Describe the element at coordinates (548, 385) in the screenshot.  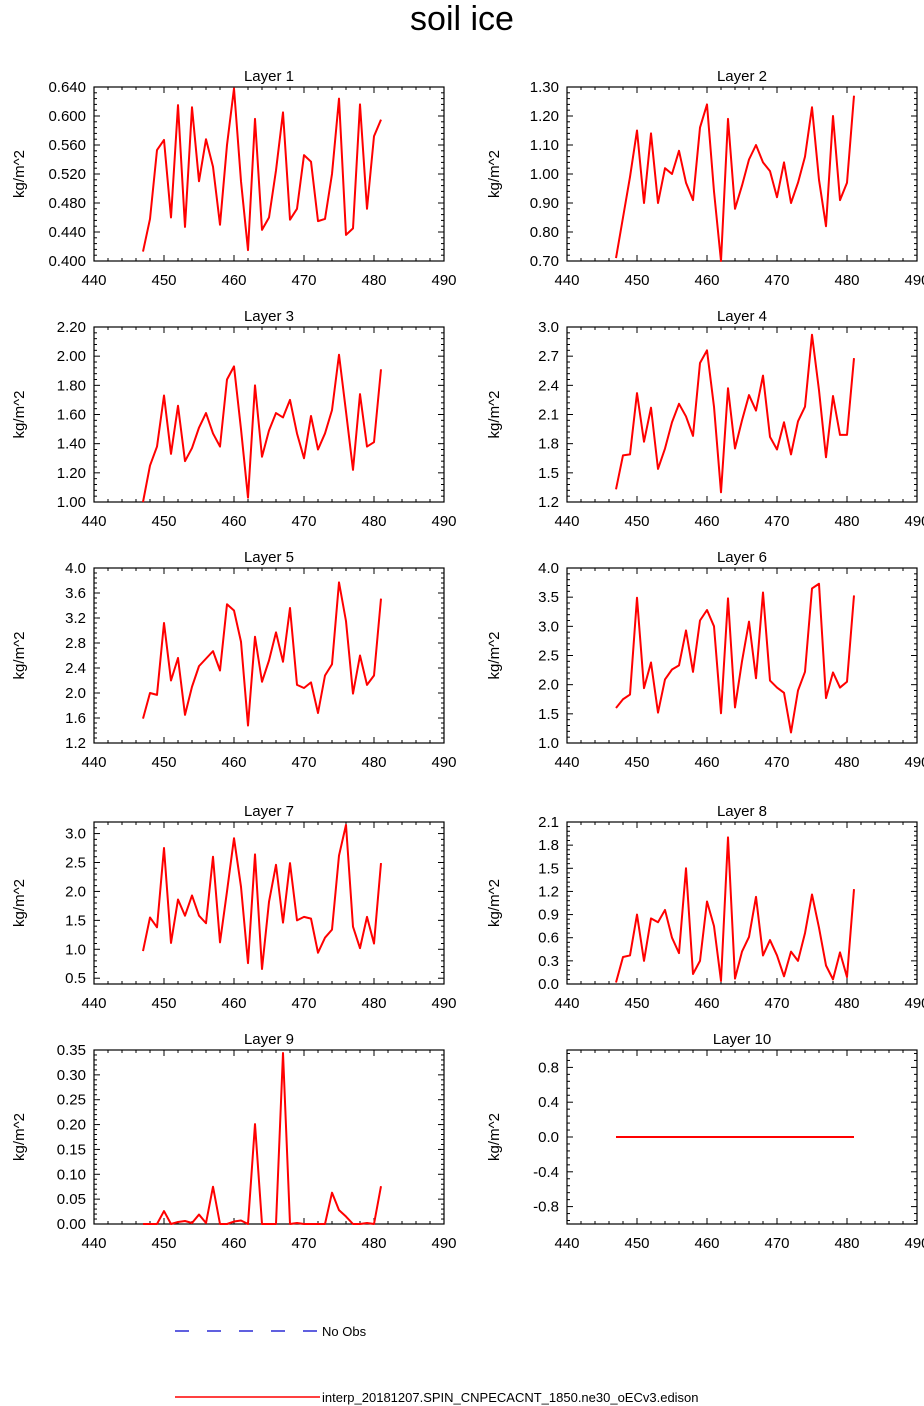
I see `y-tick-label: 2.4` at that location.